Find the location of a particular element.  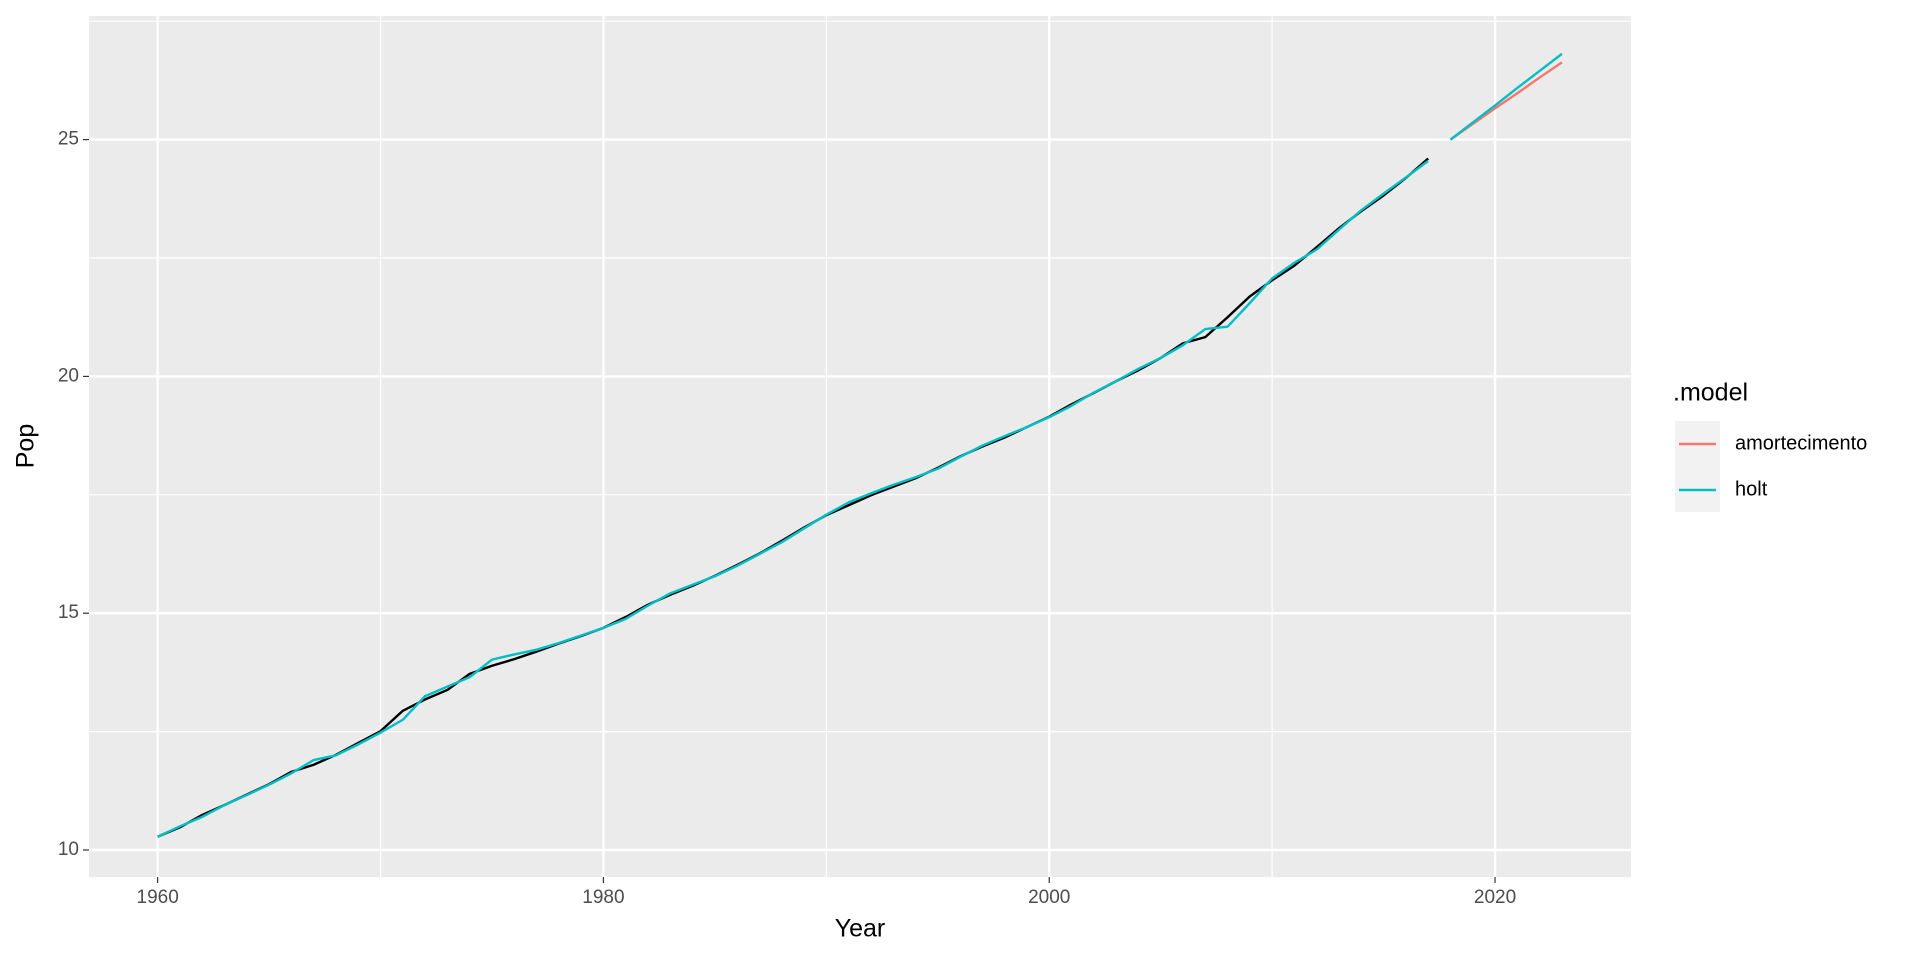

x-axis-title: Year is located at coordinates (860, 929).